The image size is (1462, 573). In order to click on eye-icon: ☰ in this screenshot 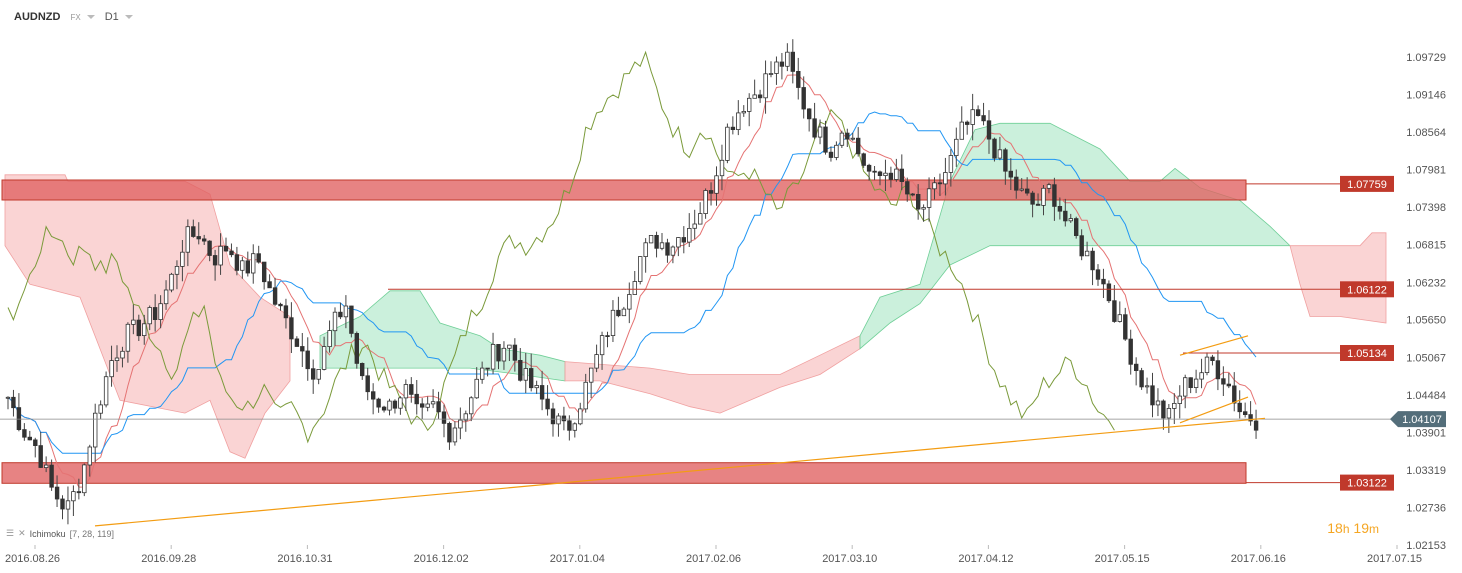, I will do `click(10, 533)`.